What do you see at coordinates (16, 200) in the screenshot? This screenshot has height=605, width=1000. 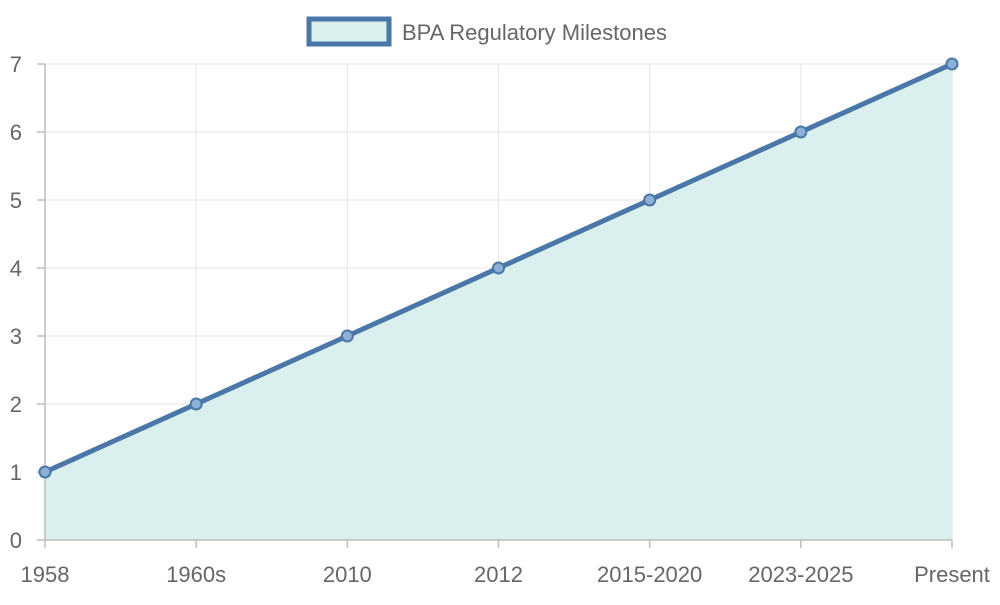 I see `y-tick-label: 5` at bounding box center [16, 200].